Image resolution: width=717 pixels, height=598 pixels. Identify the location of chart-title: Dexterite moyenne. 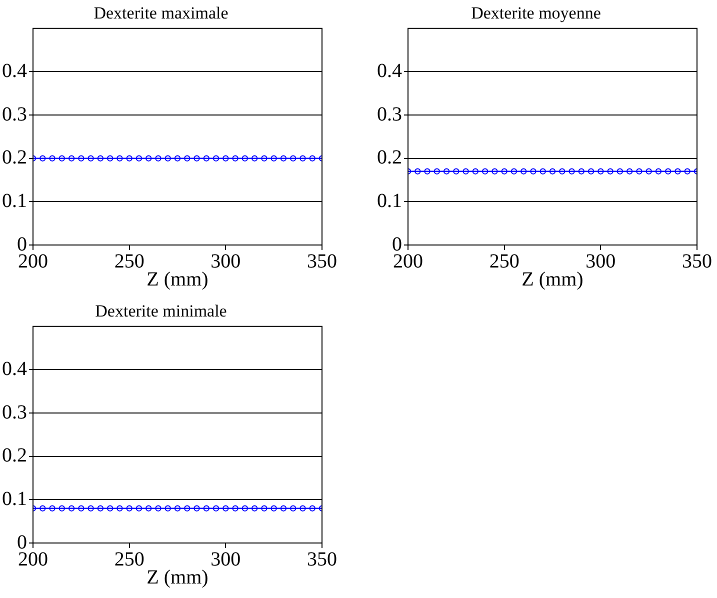
(536, 13).